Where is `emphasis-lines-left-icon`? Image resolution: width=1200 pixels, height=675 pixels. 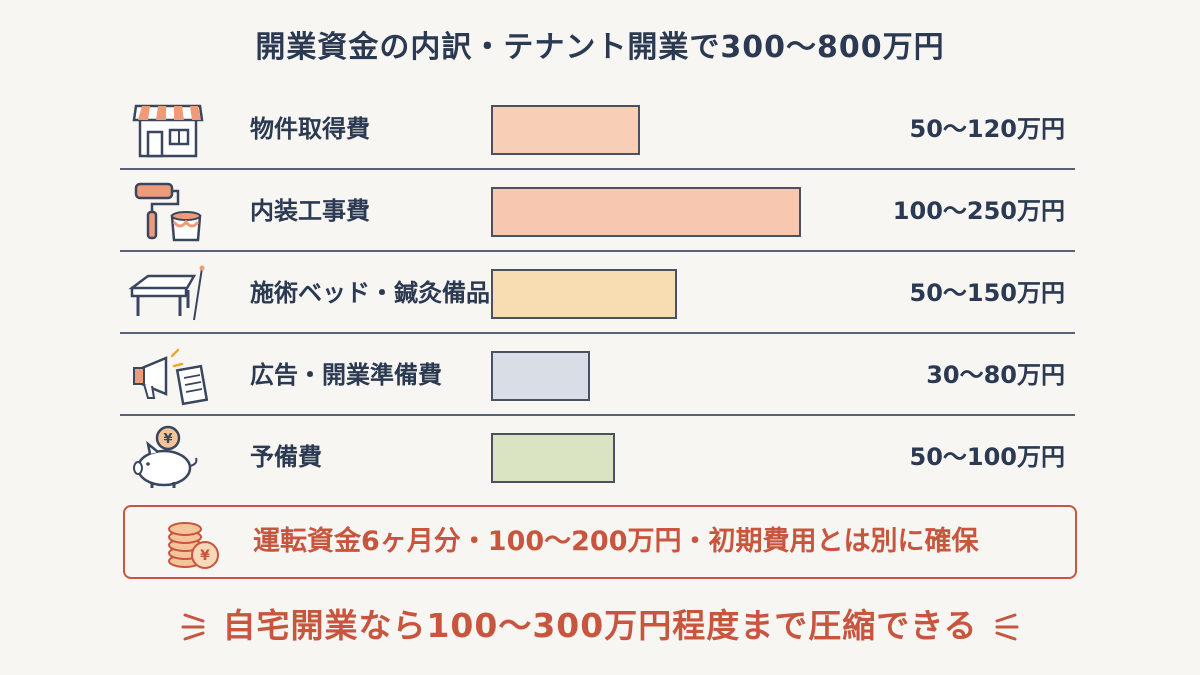 emphasis-lines-left-icon is located at coordinates (193, 627).